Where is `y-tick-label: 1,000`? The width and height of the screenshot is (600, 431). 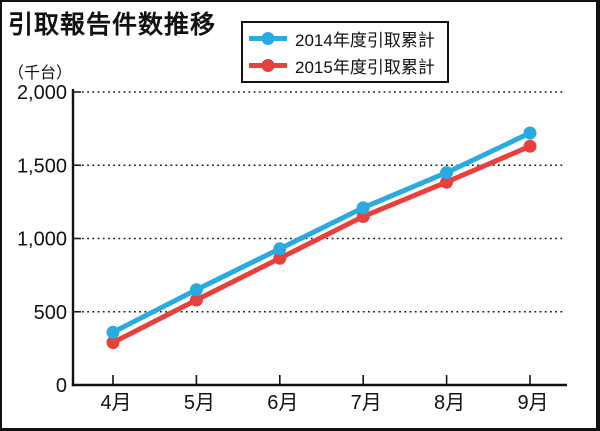
y-tick-label: 1,000 is located at coordinates (42, 240).